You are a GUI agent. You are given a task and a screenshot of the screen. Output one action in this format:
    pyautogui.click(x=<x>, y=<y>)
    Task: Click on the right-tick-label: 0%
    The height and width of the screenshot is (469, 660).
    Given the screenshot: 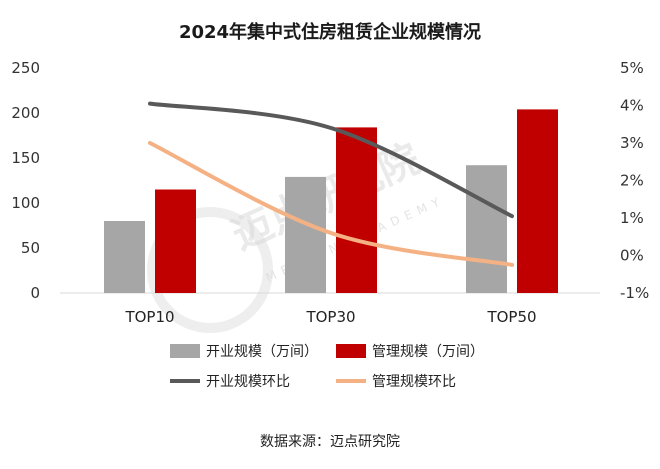 What is the action you would take?
    pyautogui.click(x=632, y=256)
    